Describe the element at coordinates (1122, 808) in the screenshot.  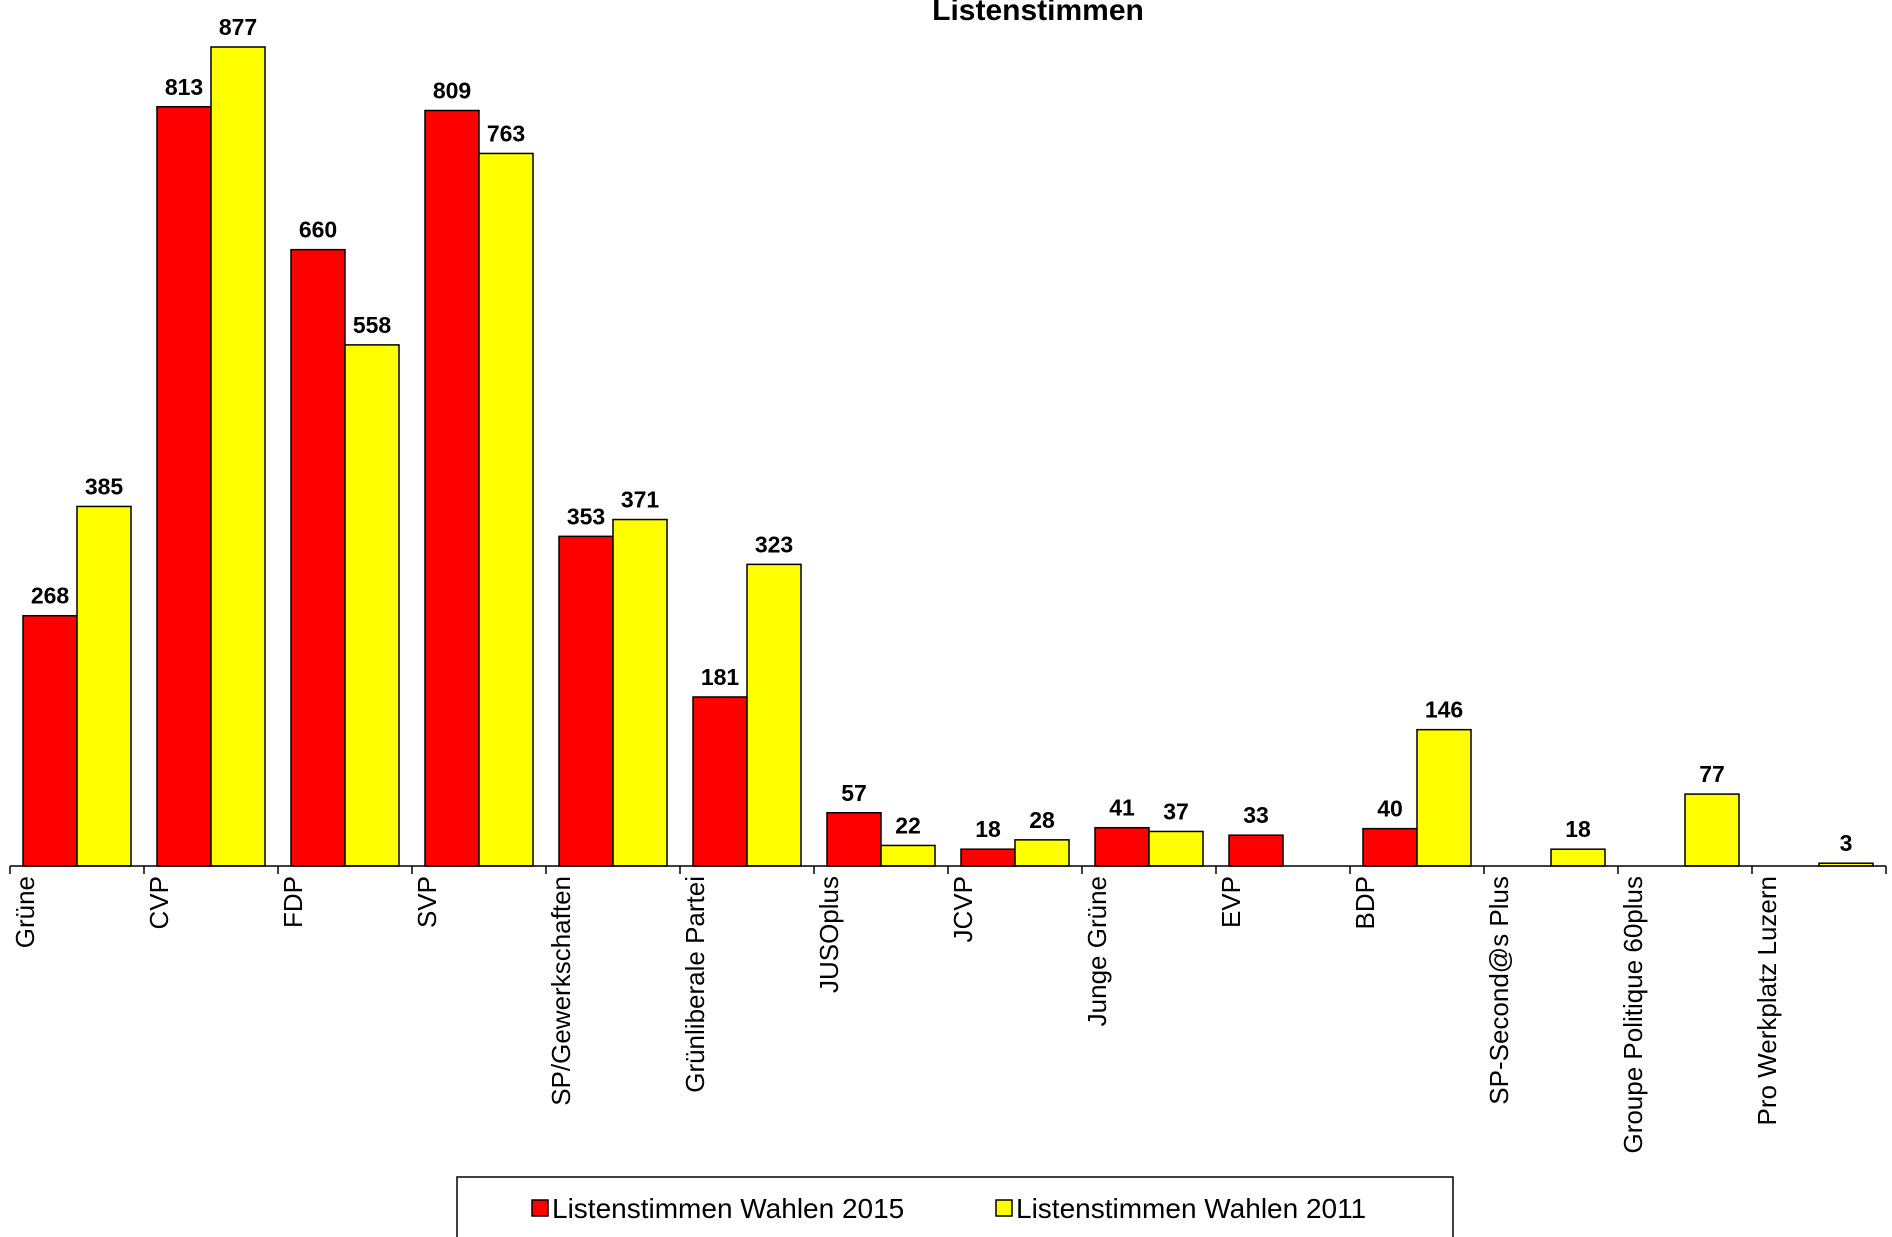
I see `value-label-2015-8: 41` at that location.